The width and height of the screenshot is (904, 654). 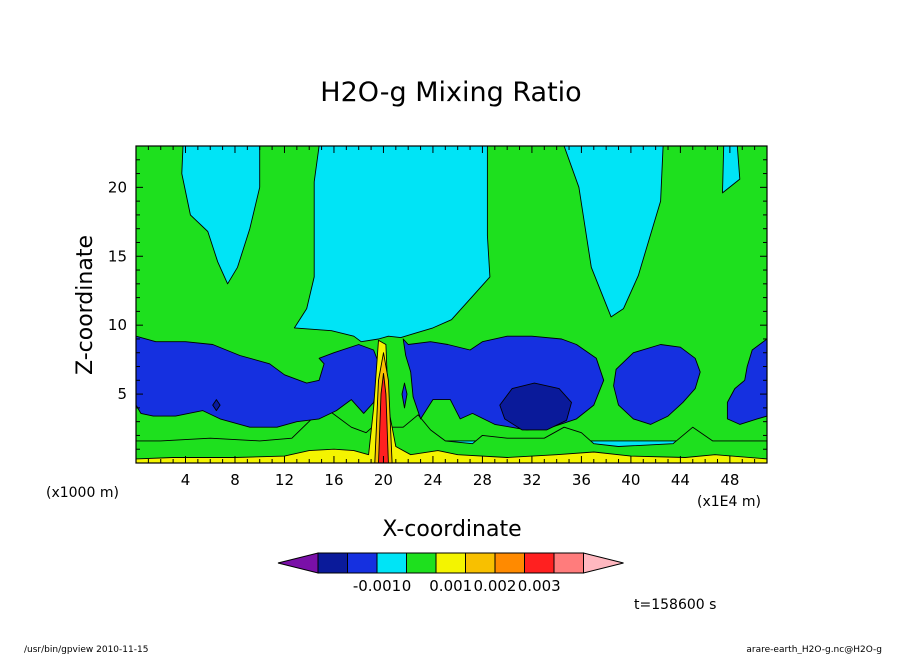 What do you see at coordinates (383, 480) in the screenshot?
I see `x-tick-label: 20` at bounding box center [383, 480].